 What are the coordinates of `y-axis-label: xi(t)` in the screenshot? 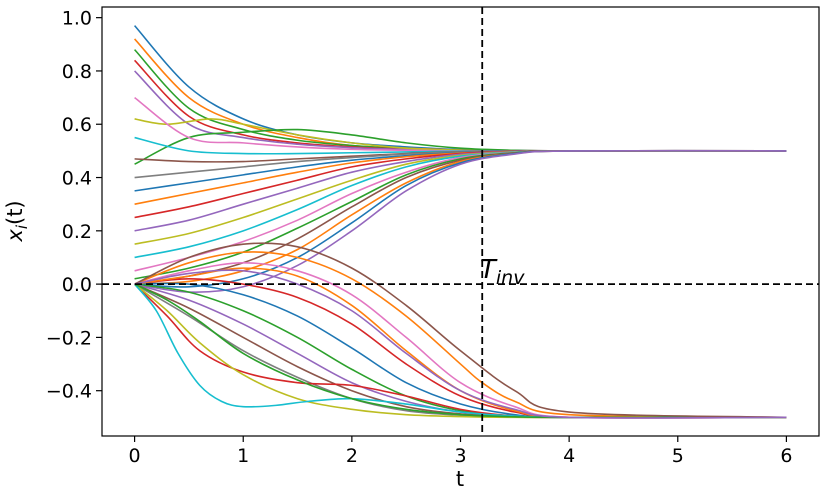 It's located at (17, 221).